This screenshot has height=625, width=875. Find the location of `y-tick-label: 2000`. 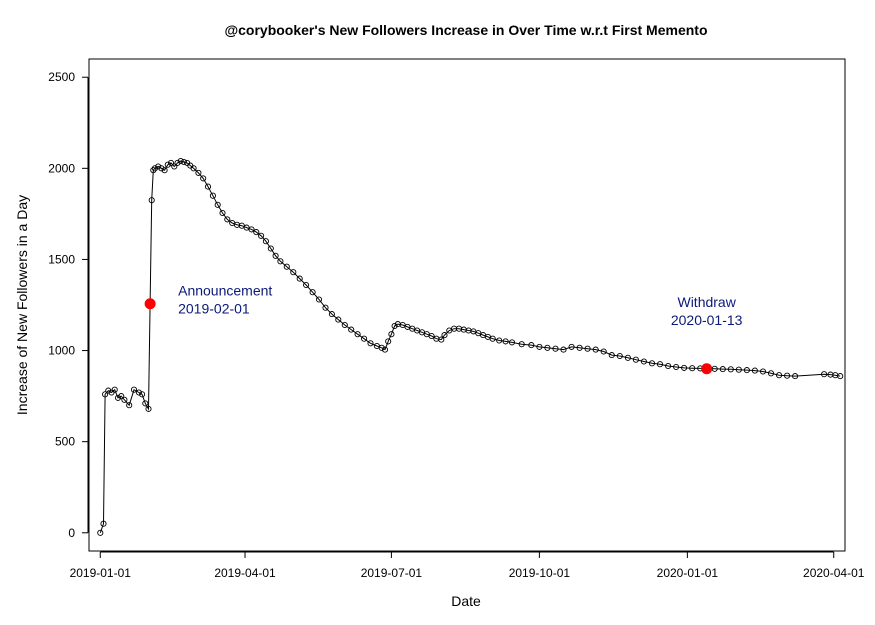

y-tick-label: 2000 is located at coordinates (61, 168).